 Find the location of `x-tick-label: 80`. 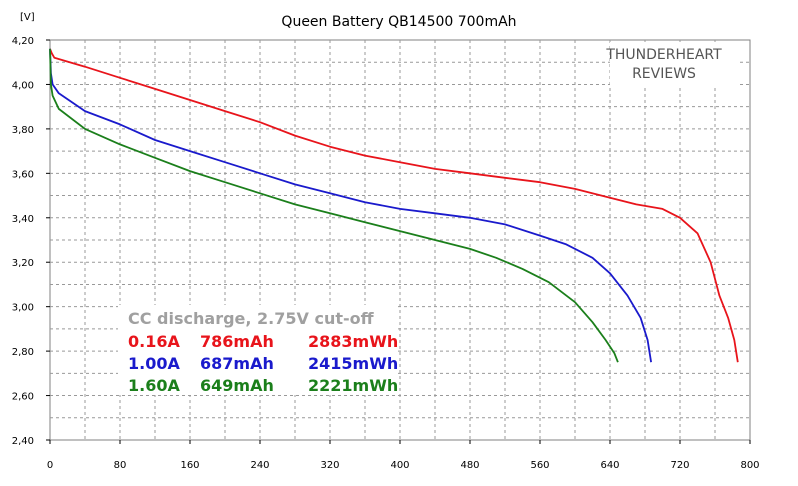

x-tick-label: 80 is located at coordinates (120, 465).